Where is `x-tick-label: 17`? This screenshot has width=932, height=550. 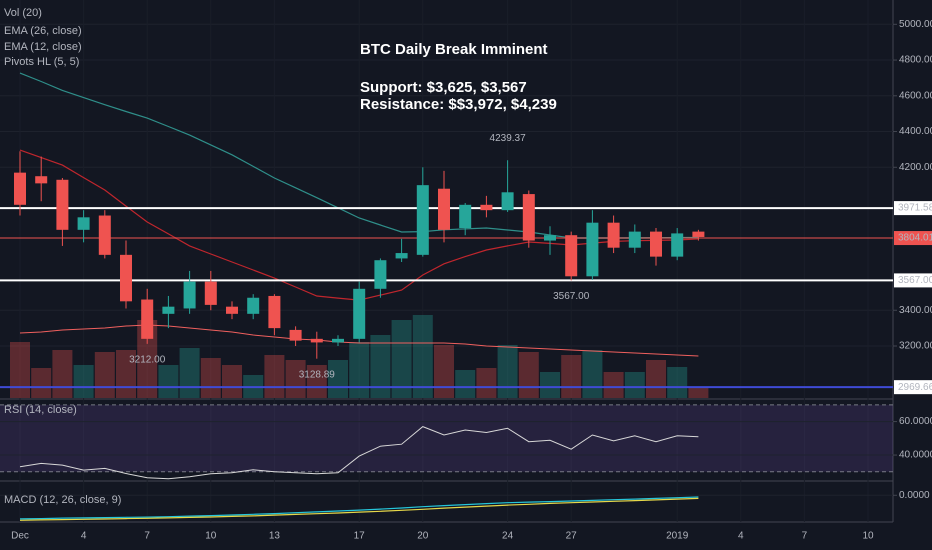
x-tick-label: 17 is located at coordinates (360, 536).